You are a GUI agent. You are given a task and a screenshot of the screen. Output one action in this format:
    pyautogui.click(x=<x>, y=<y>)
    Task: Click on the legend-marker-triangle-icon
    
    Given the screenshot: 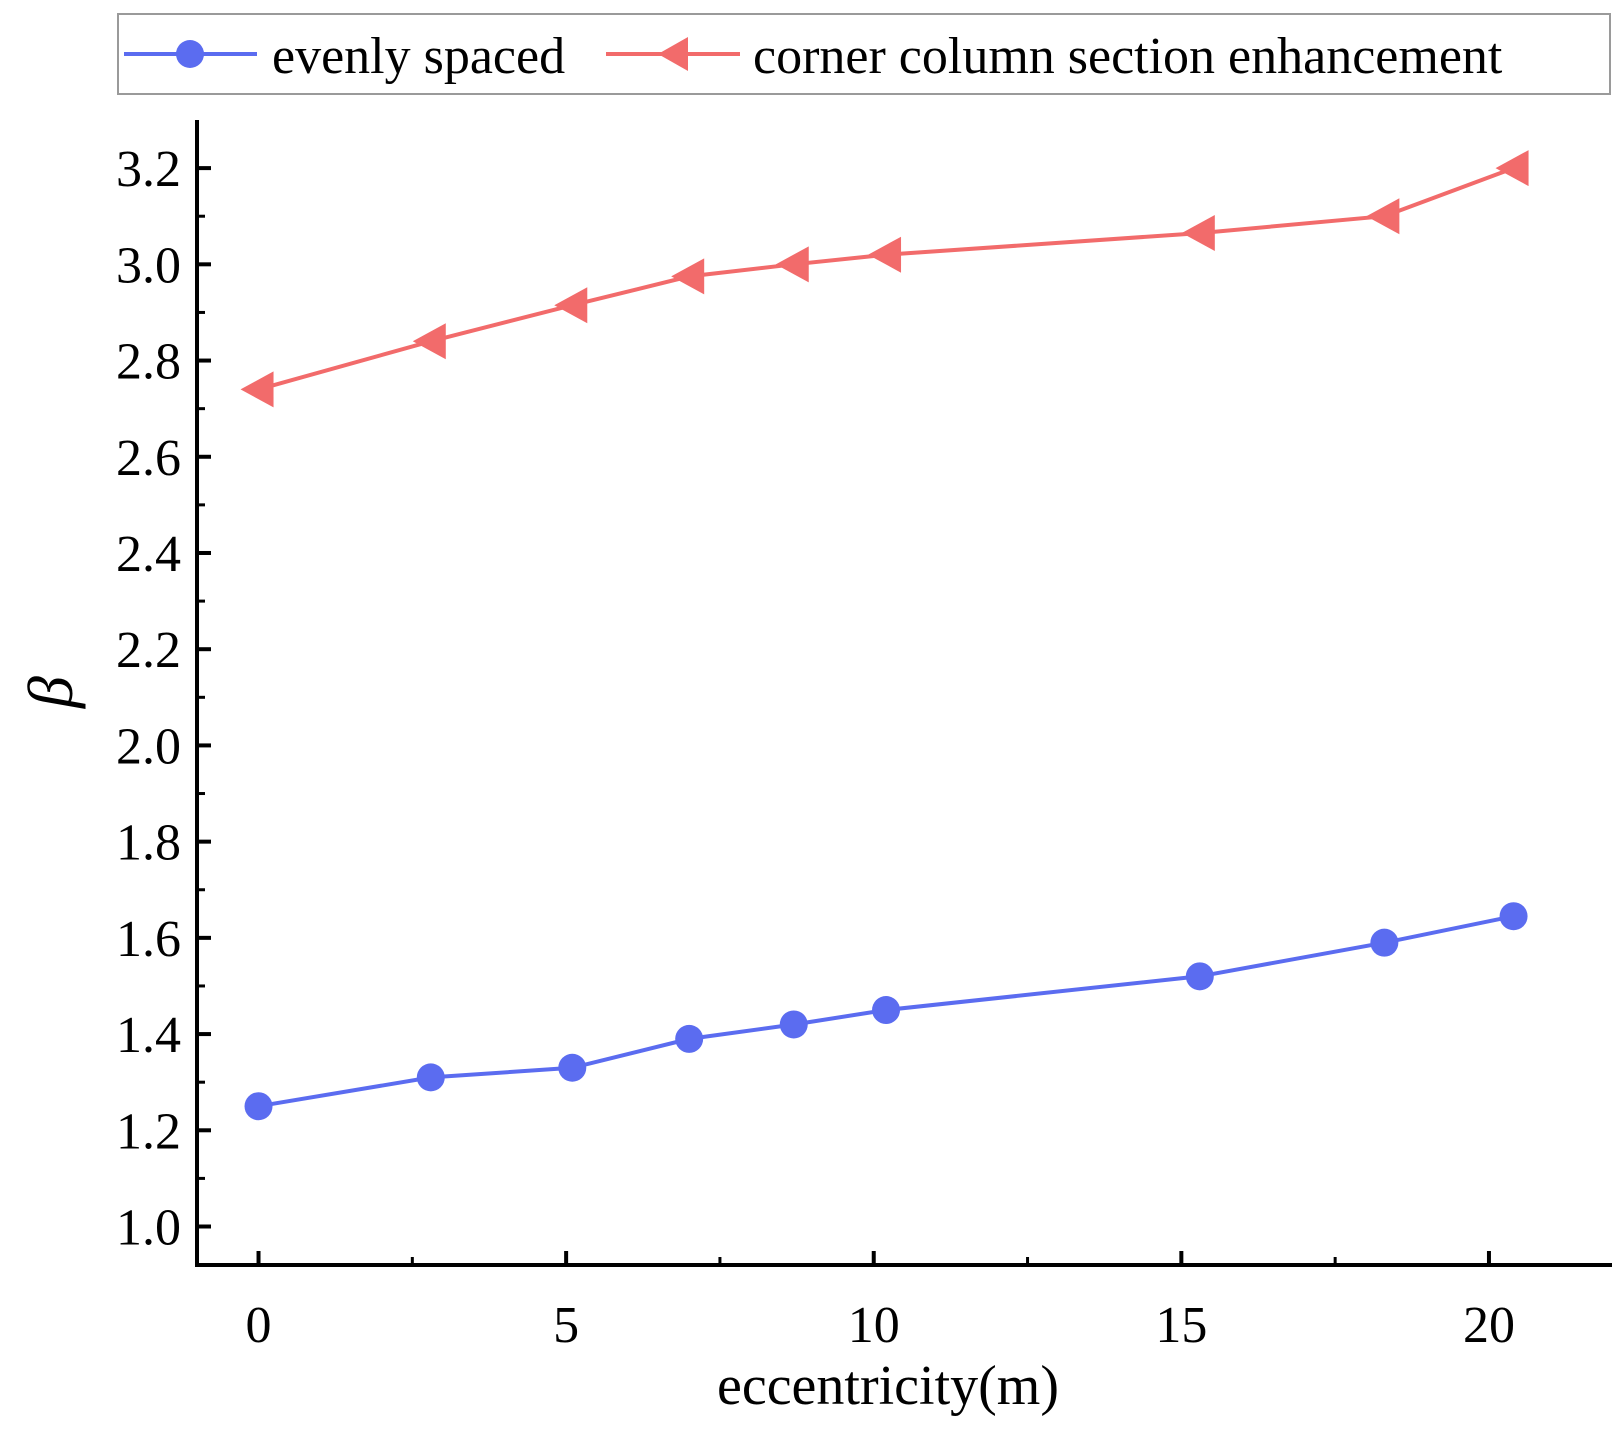 What is the action you would take?
    pyautogui.click(x=673, y=54)
    